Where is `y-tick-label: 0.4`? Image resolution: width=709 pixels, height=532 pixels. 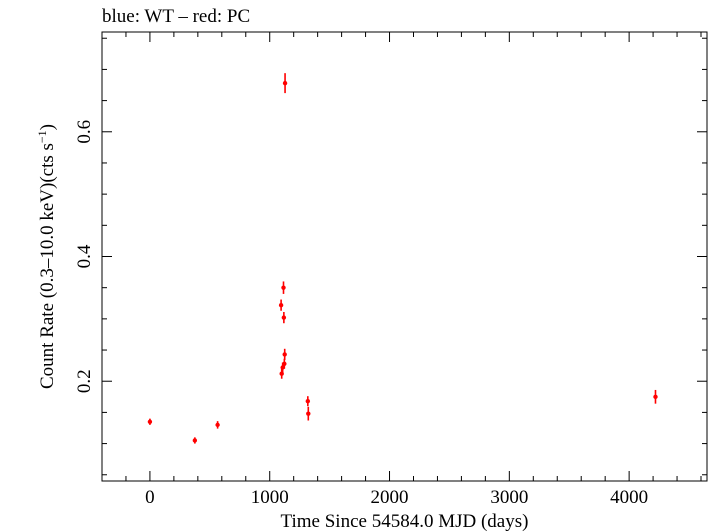 y-tick-label: 0.4 is located at coordinates (84, 256).